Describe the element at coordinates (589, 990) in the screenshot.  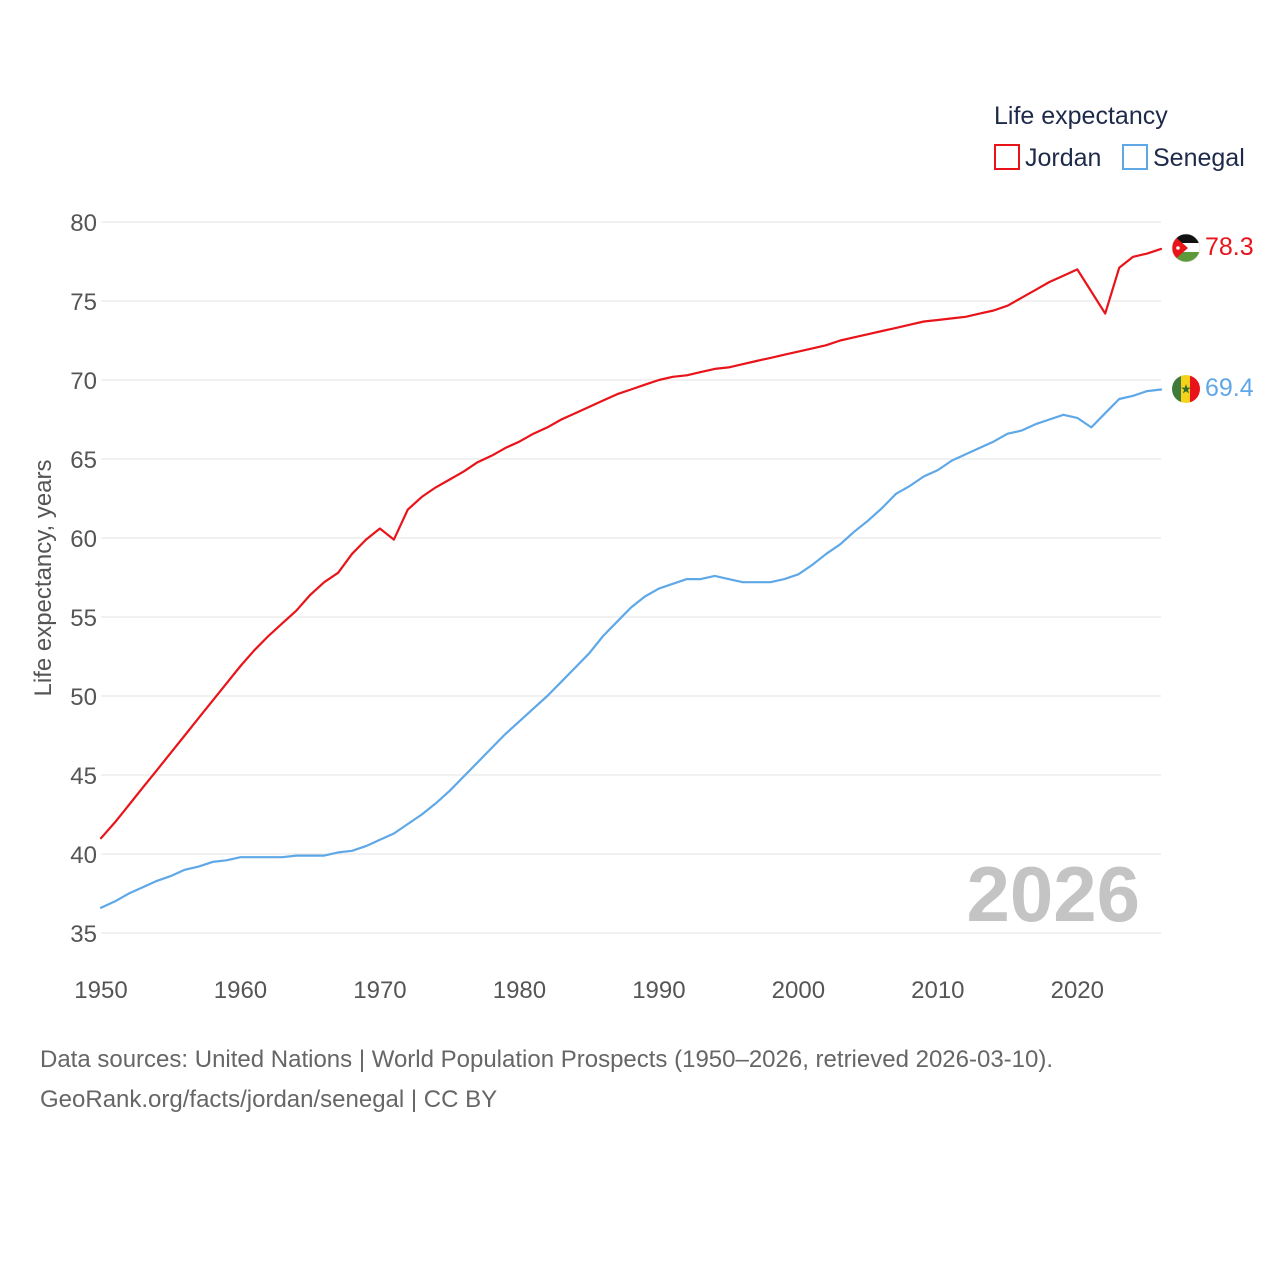
I see `x-axis-ticks: 1950 1960 1970 1980 1990 2000 2010 2020` at that location.